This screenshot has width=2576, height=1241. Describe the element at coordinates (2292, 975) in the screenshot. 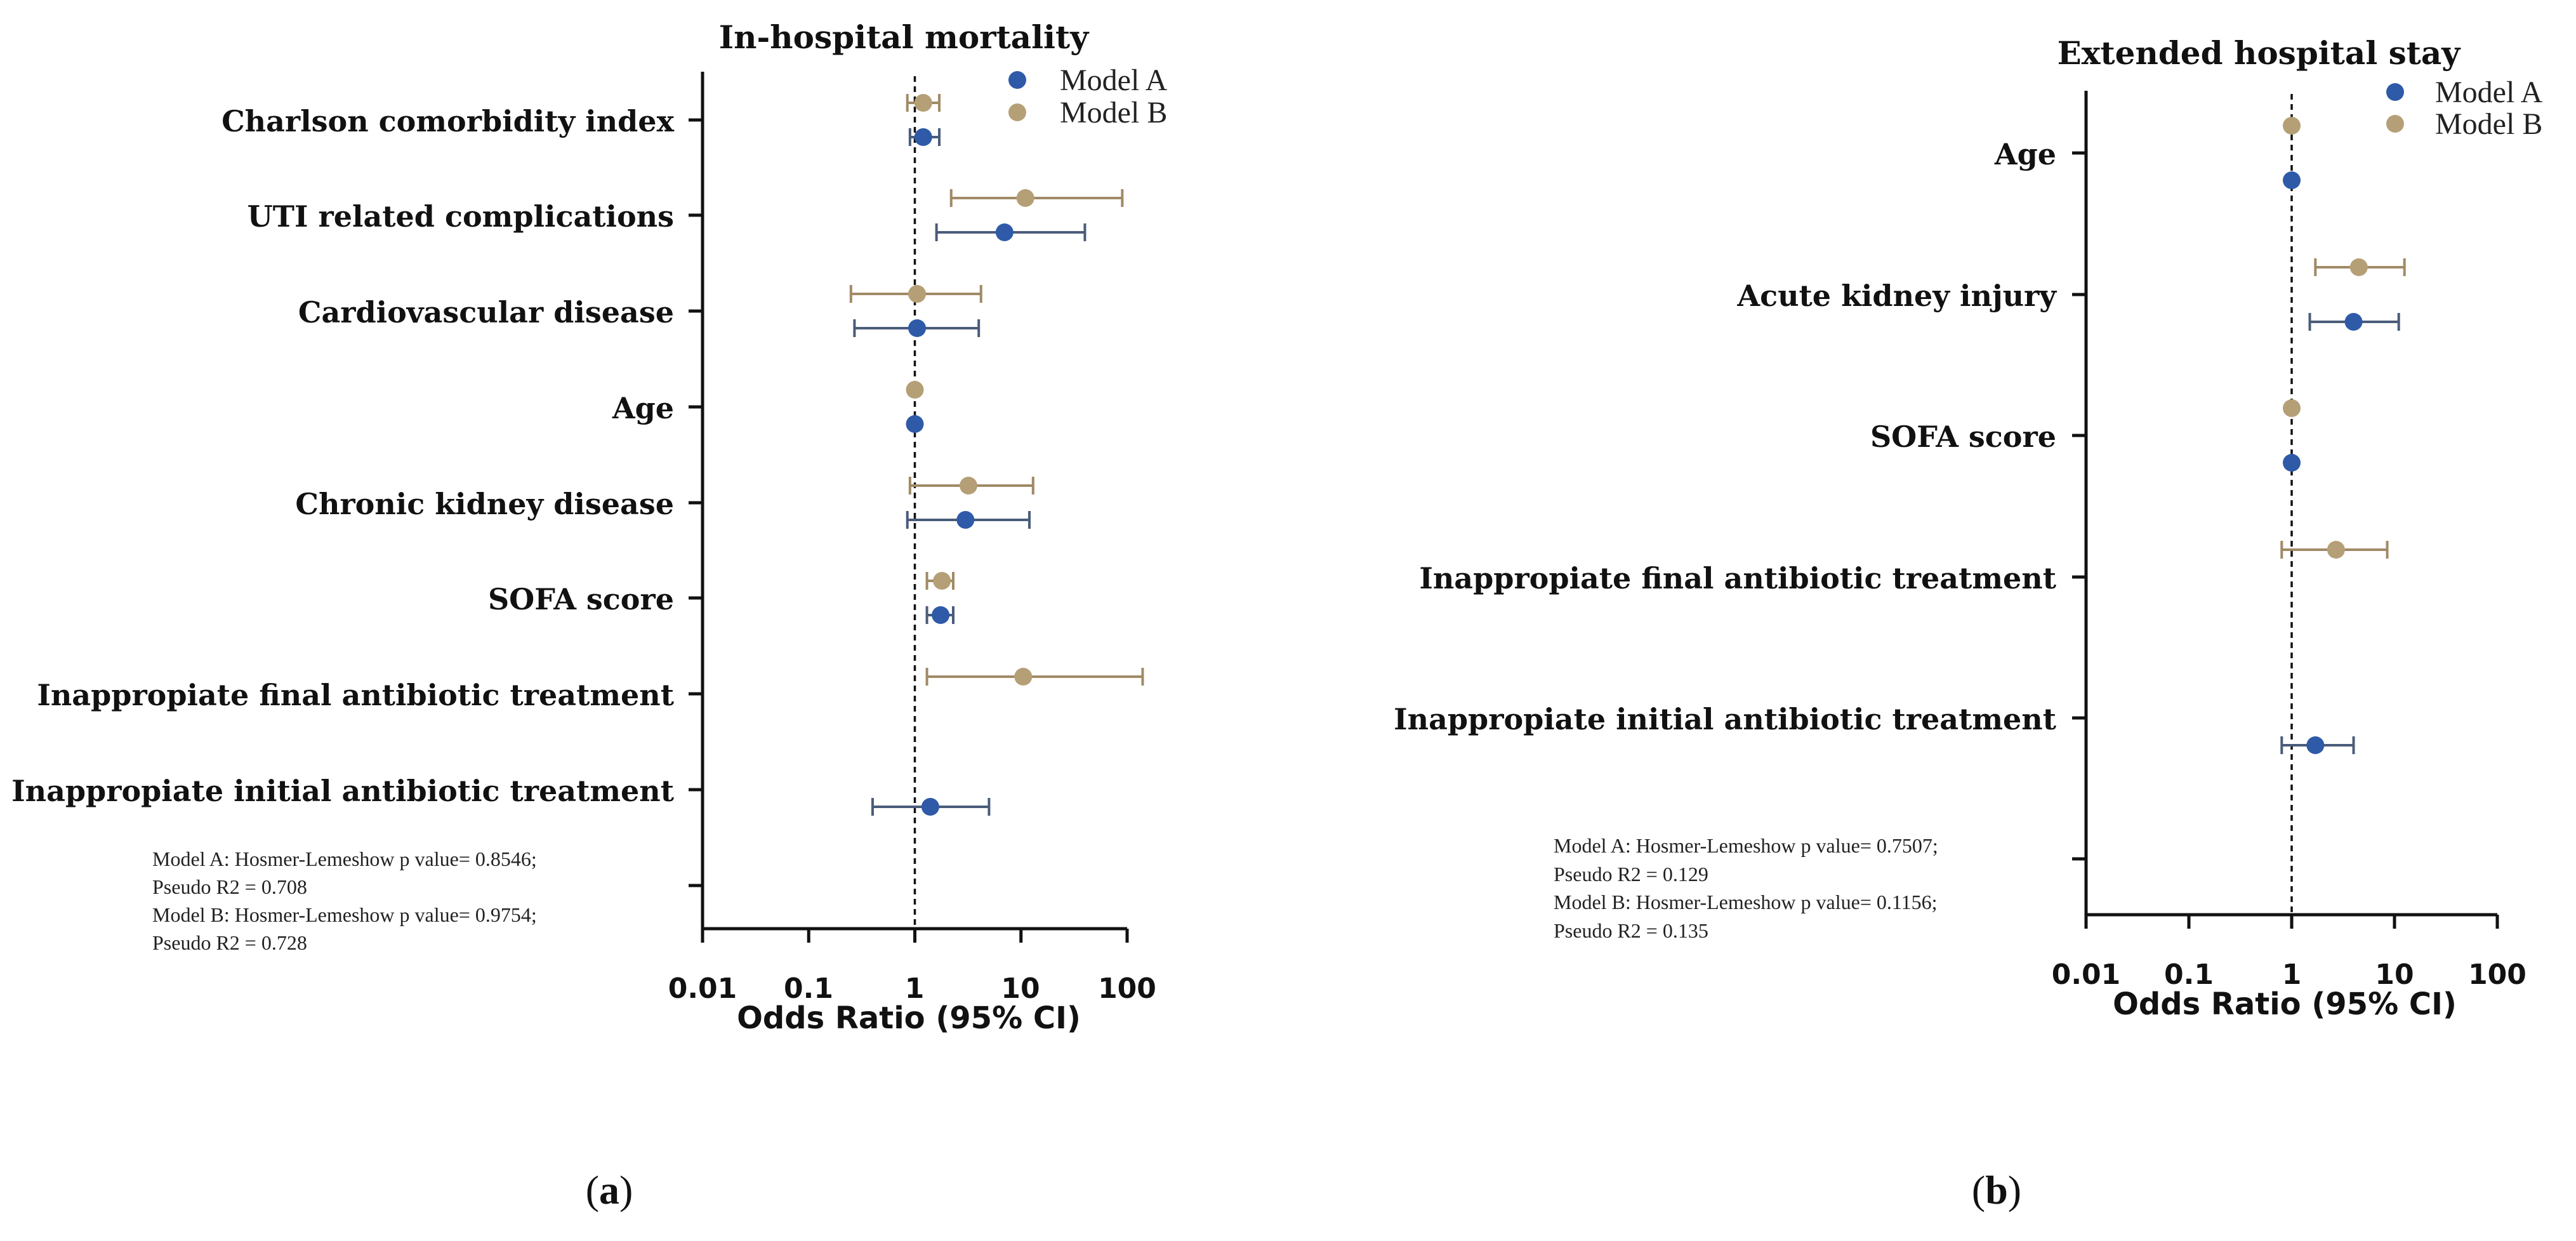

I see `panel-b-x-tick-label: 1` at that location.